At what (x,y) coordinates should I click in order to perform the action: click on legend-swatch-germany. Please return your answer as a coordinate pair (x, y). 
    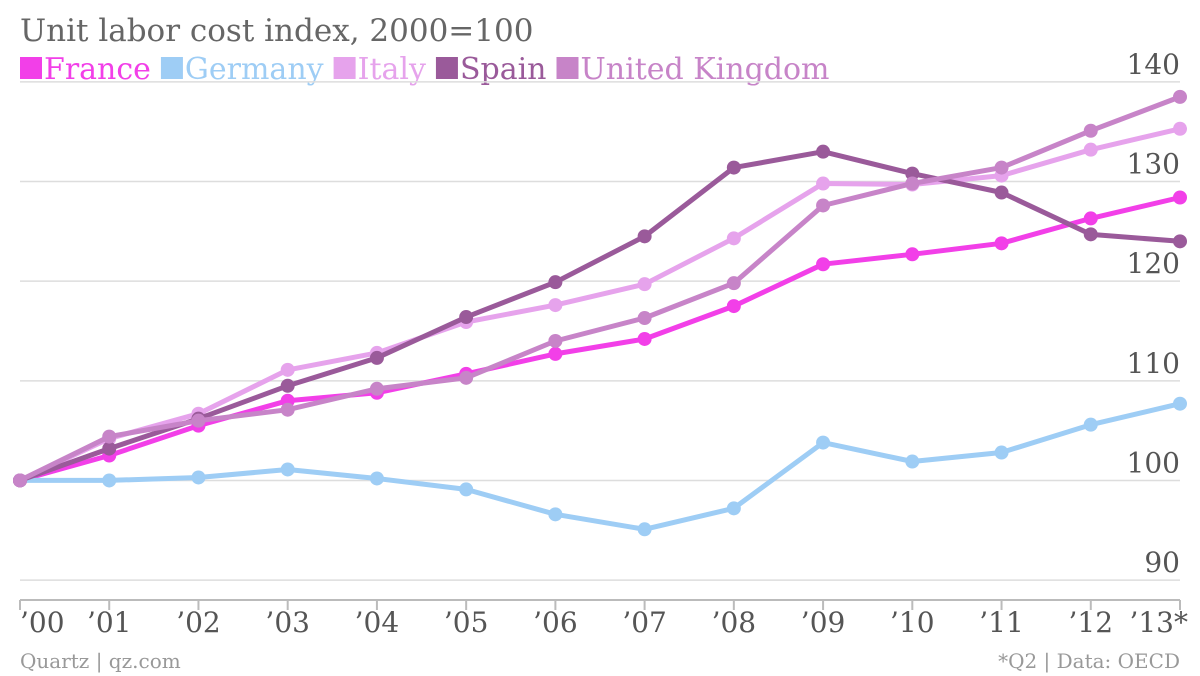
    Looking at the image, I should click on (171, 68).